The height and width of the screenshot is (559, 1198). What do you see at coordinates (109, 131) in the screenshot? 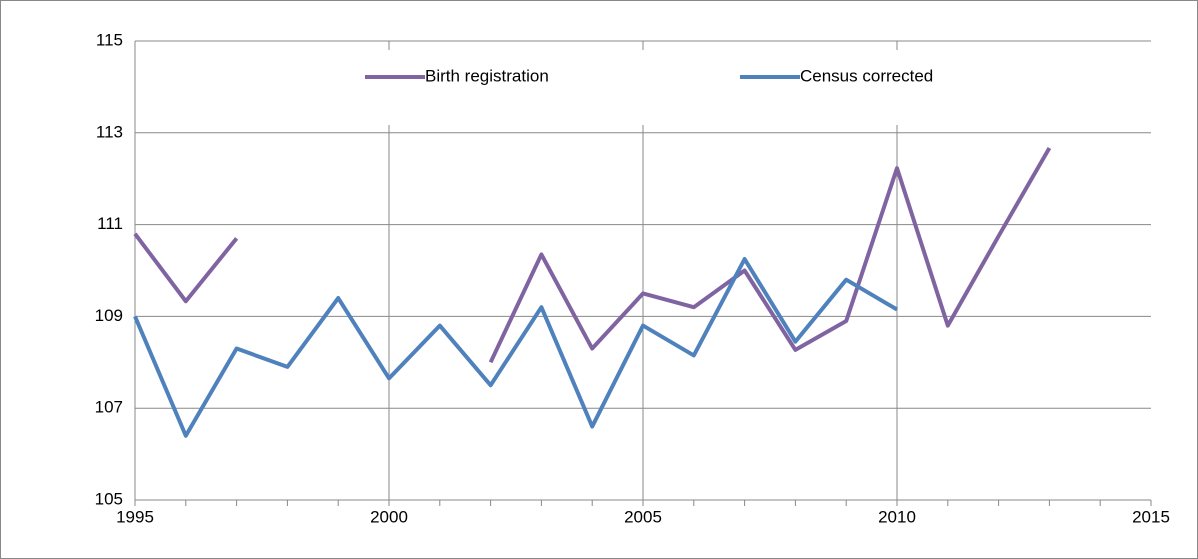
I see `y-tick-label: 113` at bounding box center [109, 131].